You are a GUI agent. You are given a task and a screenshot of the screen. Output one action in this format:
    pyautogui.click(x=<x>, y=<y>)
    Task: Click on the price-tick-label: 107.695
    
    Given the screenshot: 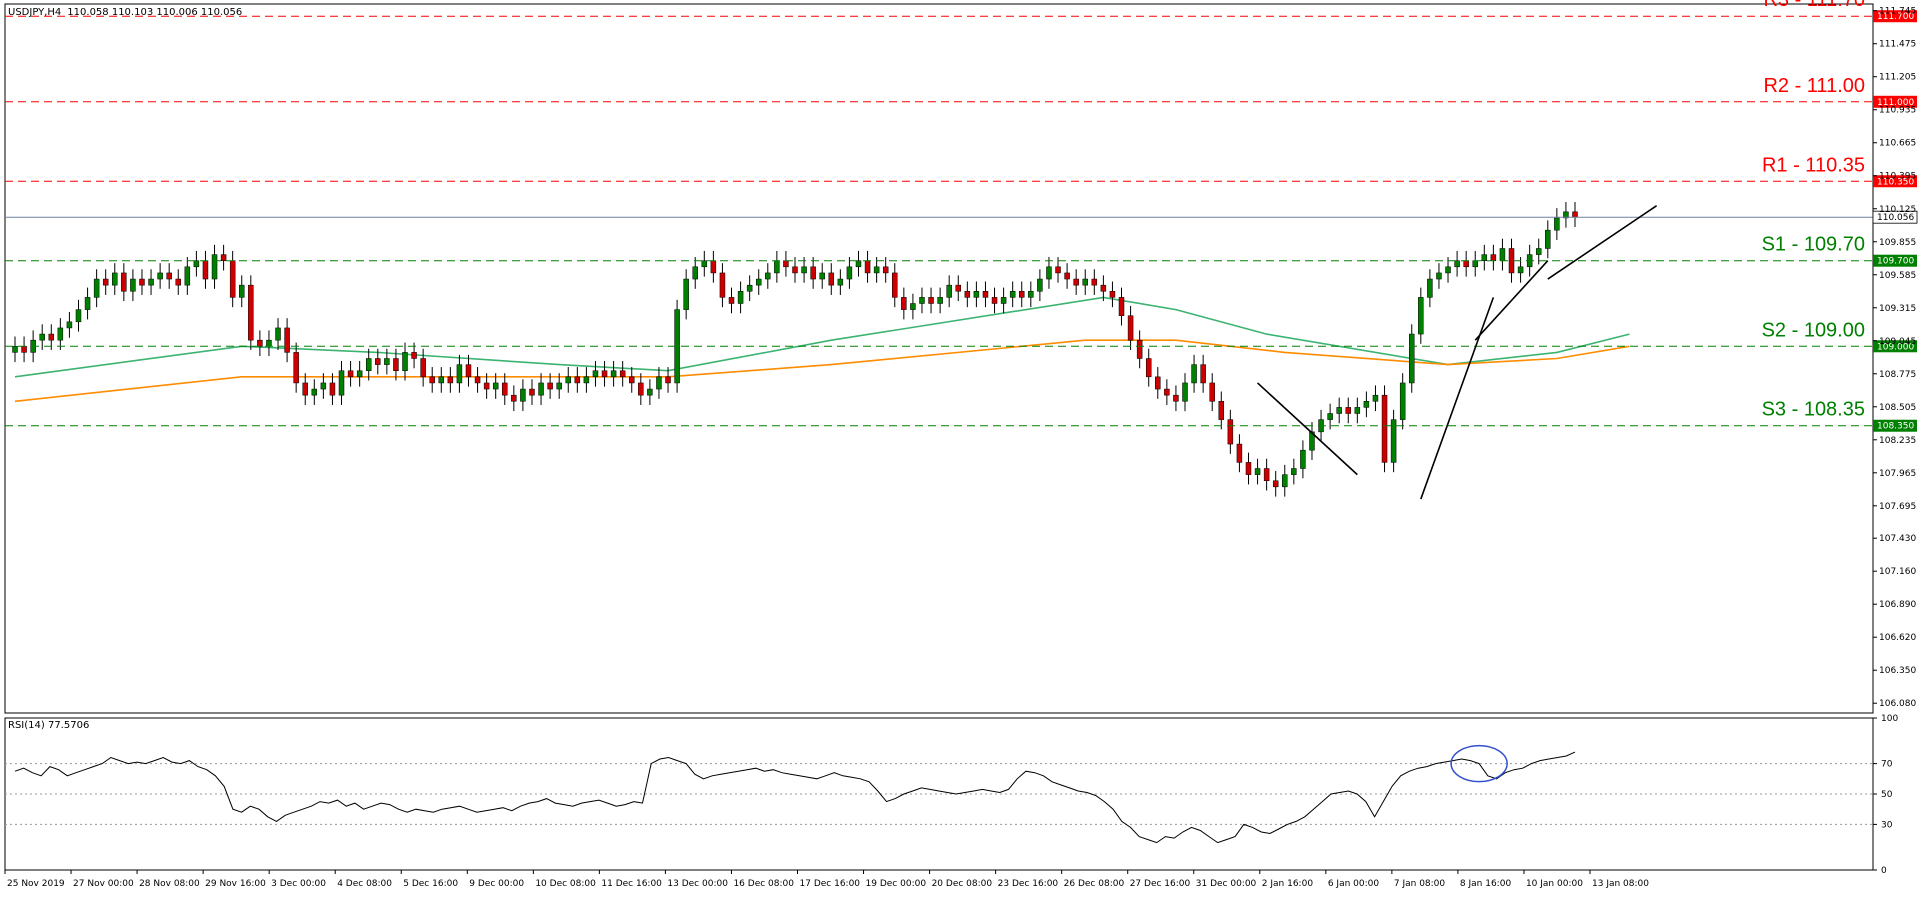 What is the action you would take?
    pyautogui.click(x=1897, y=507)
    